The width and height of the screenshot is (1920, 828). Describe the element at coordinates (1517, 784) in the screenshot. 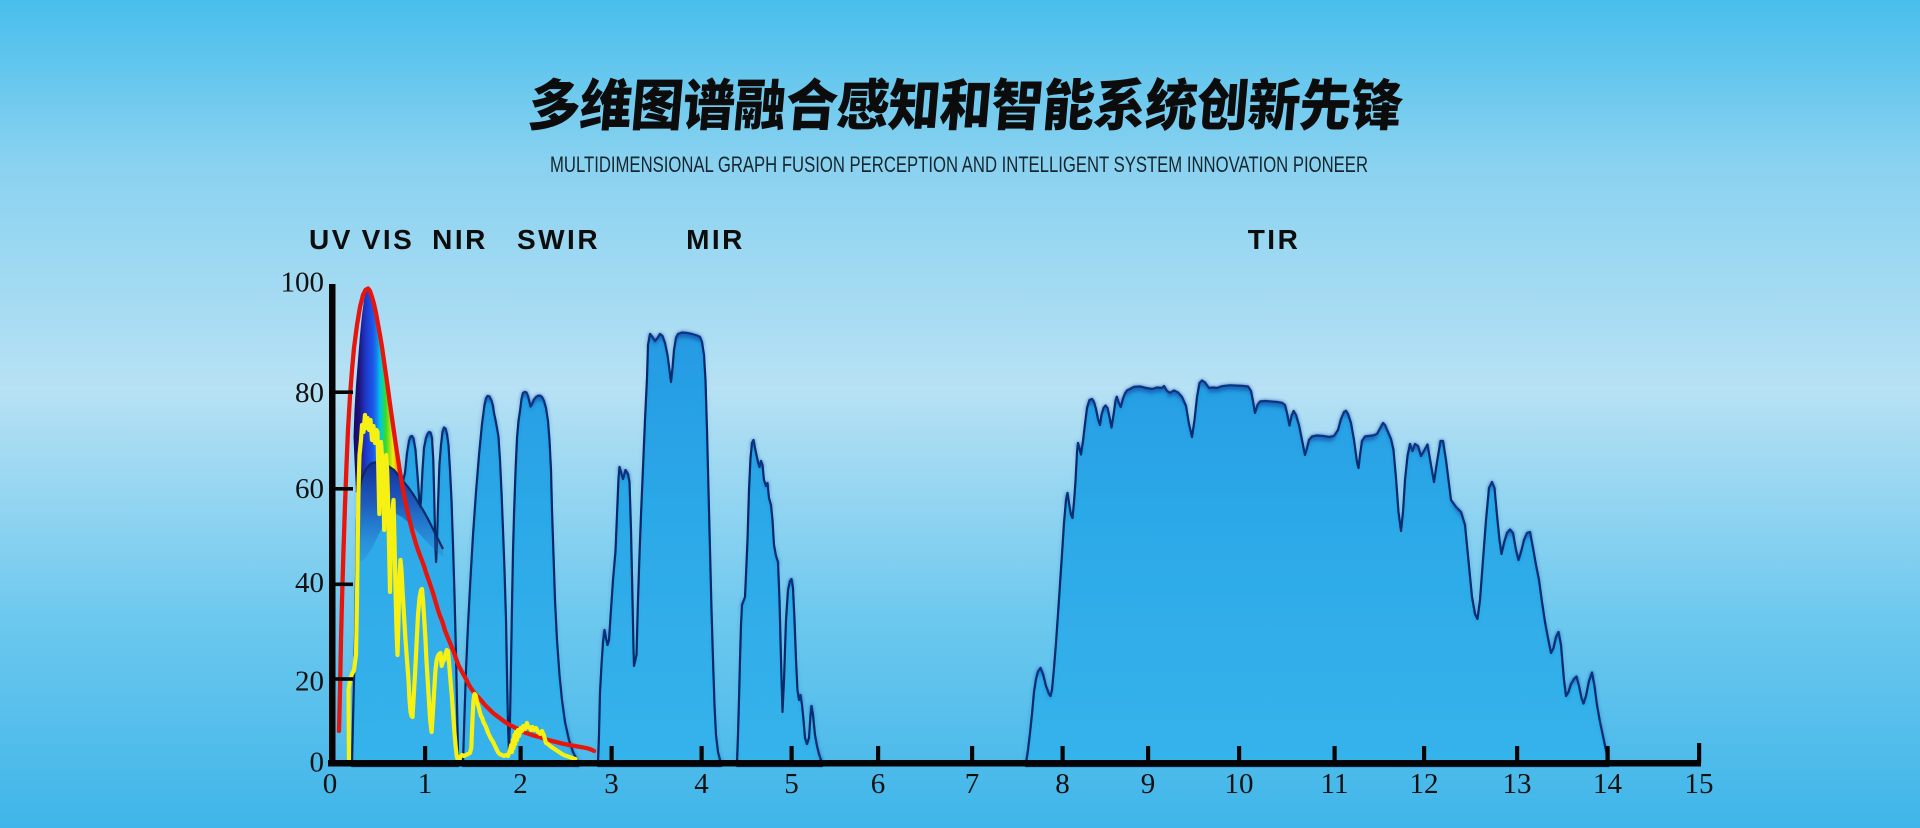

I see `svg-text: 13` at that location.